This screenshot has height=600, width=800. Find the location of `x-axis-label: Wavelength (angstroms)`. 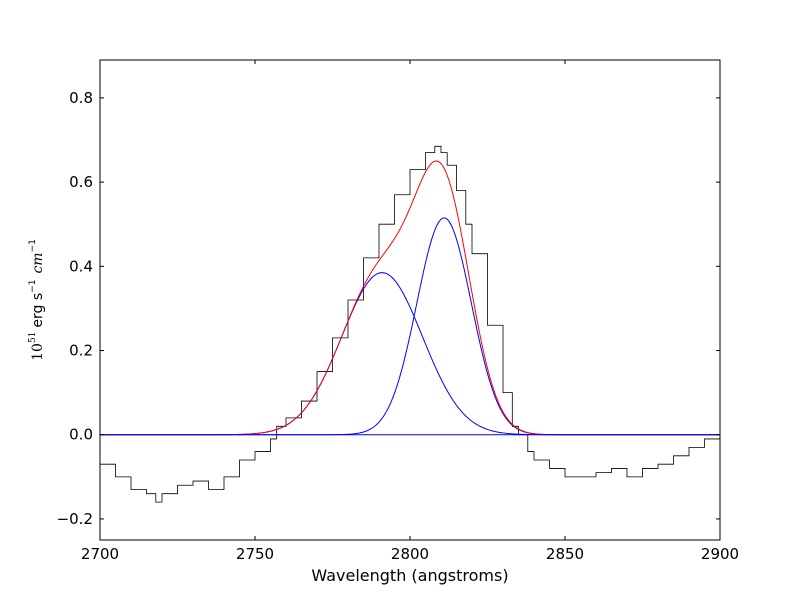

x-axis-label: Wavelength (angstroms) is located at coordinates (409, 575).